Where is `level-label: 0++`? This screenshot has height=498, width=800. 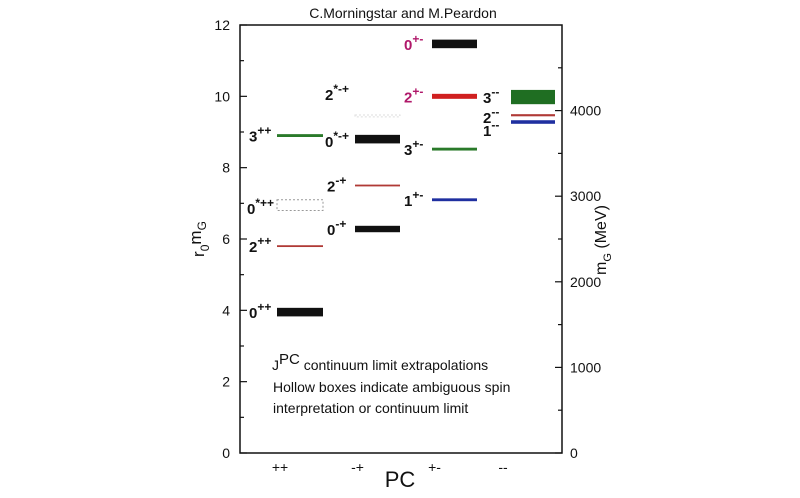 level-label: 0++ is located at coordinates (260, 311).